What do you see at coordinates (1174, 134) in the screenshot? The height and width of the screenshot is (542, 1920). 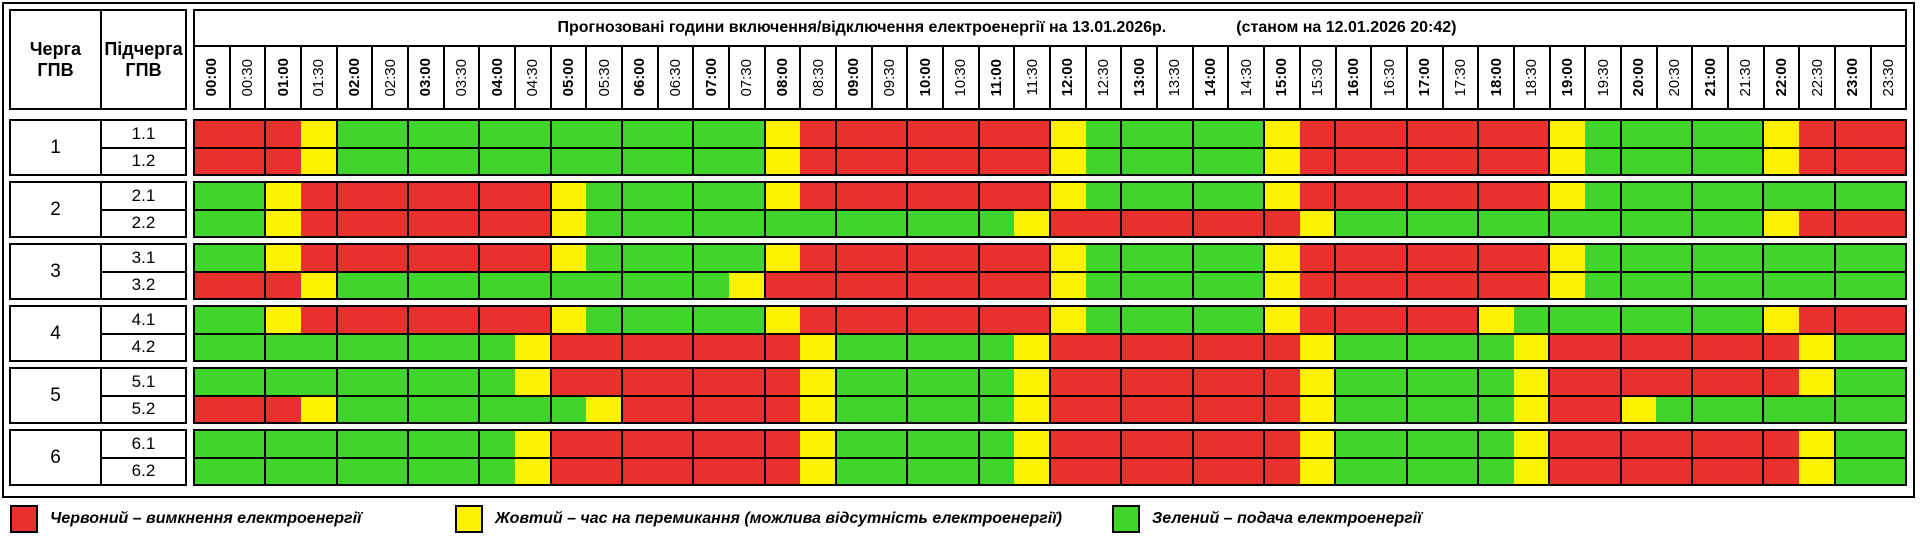 I see `slot-1.1-13:30` at bounding box center [1174, 134].